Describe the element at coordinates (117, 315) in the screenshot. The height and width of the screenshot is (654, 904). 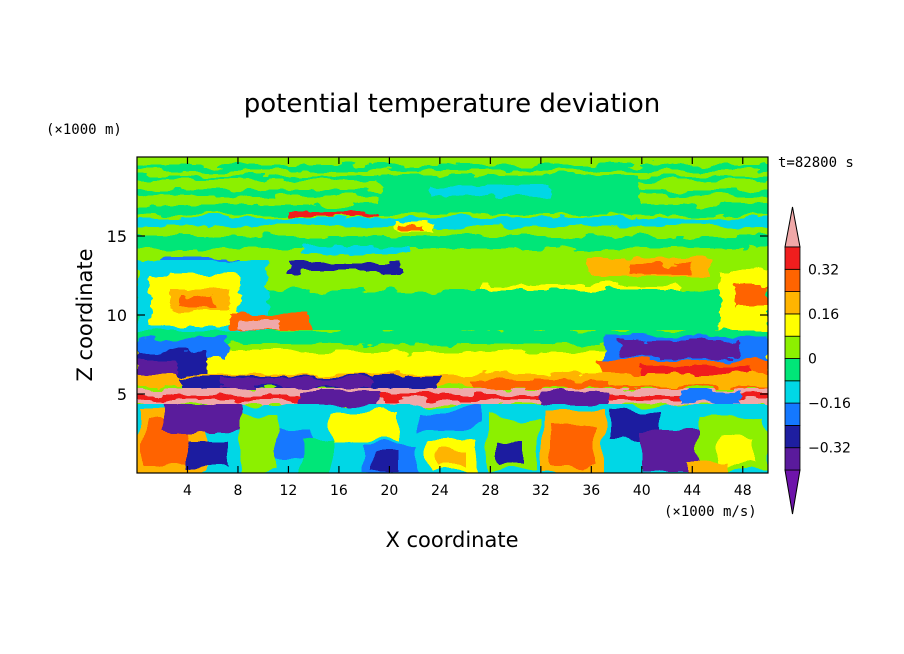
I see `y-tick-label: 10` at that location.